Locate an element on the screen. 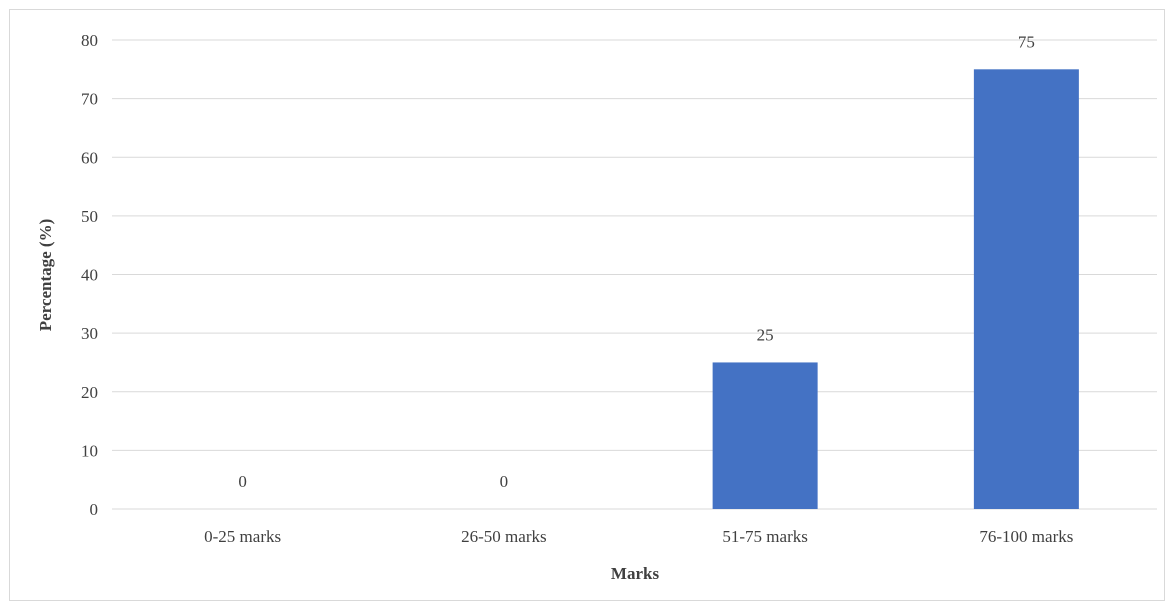 This screenshot has height=610, width=1173. y-tick-label: 40 is located at coordinates (89, 275).